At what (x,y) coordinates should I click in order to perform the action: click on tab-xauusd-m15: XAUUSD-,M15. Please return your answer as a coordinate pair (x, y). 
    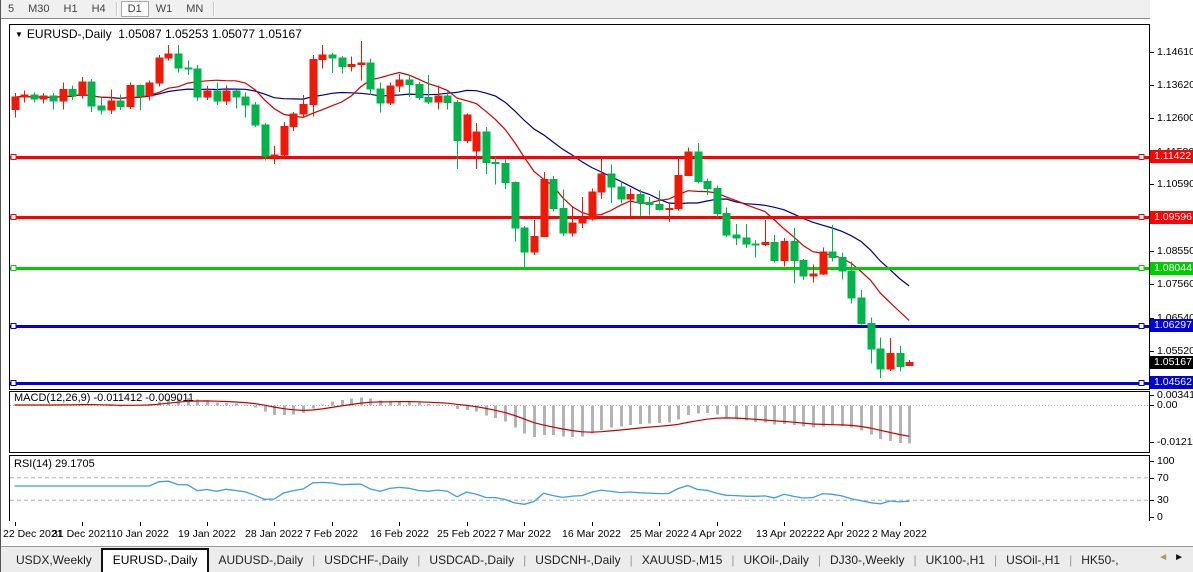
    Looking at the image, I should click on (682, 560).